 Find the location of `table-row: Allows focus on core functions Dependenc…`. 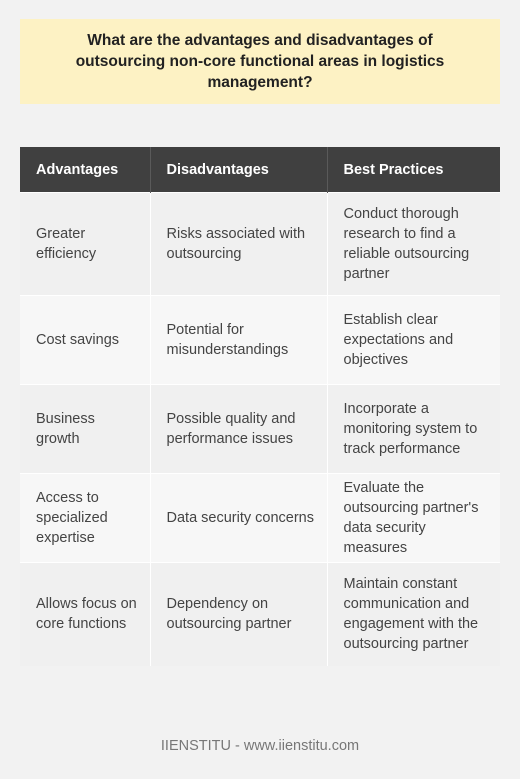

table-row: Allows focus on core functions Dependenc… is located at coordinates (260, 614).